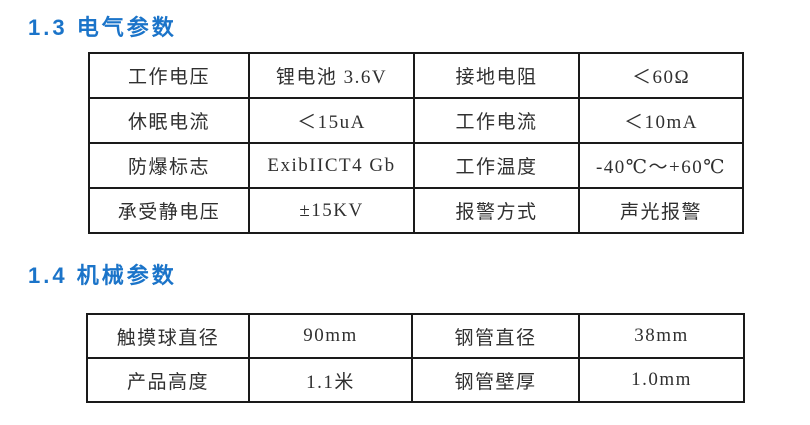  Describe the element at coordinates (169, 75) in the screenshot. I see `param-name-cell: 工作电压` at that location.